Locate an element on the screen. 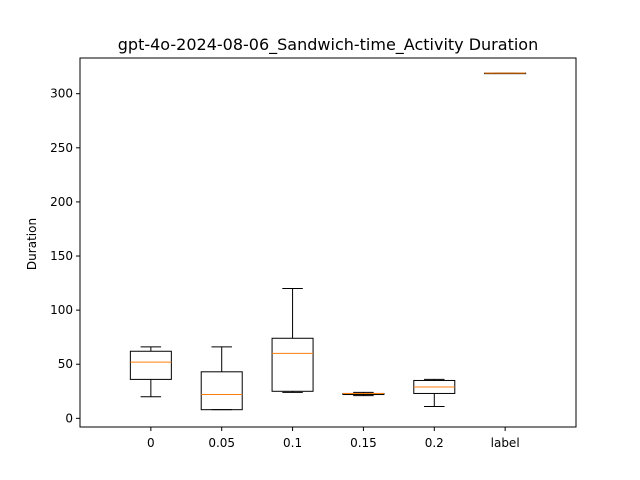  y-tick-label: 0 is located at coordinates (69, 418).